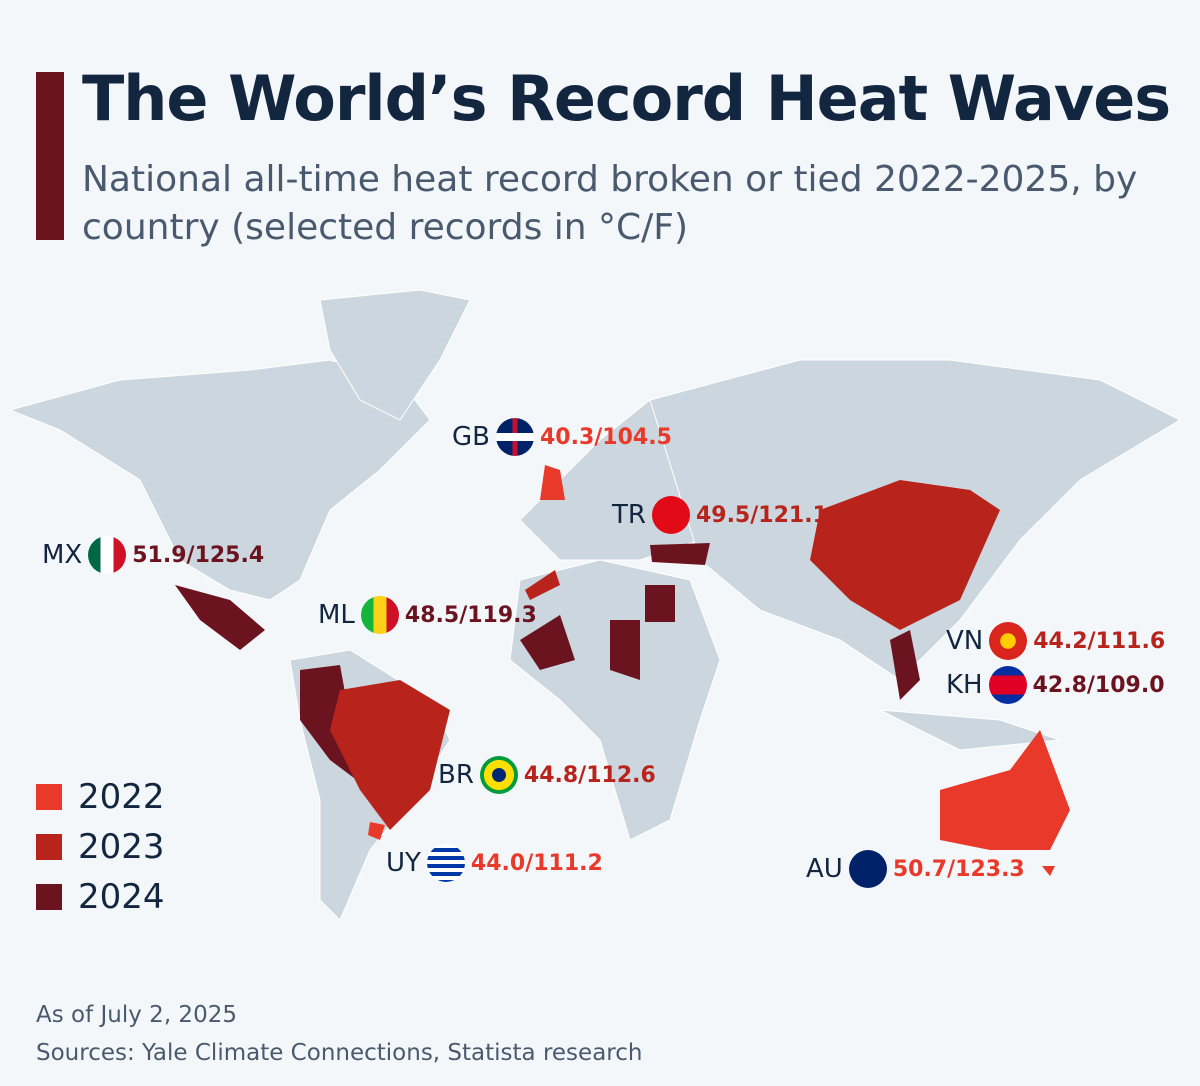 The image size is (1200, 1086). What do you see at coordinates (605, 437) in the screenshot?
I see `record-value: 40.3/104.5` at bounding box center [605, 437].